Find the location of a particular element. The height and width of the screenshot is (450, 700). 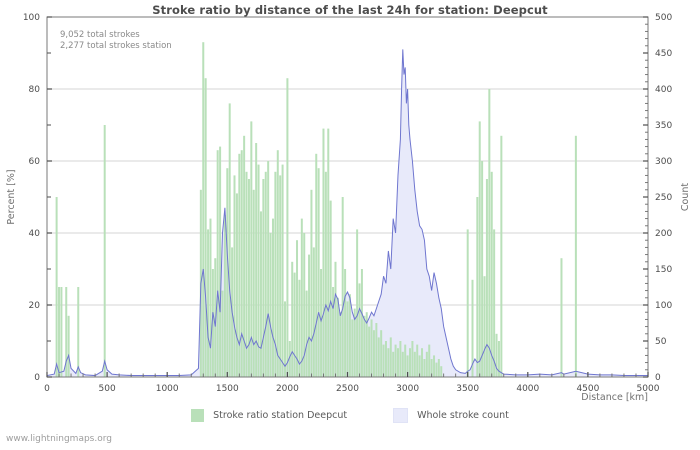

svg-text: 300 is located at coordinates (663, 162).